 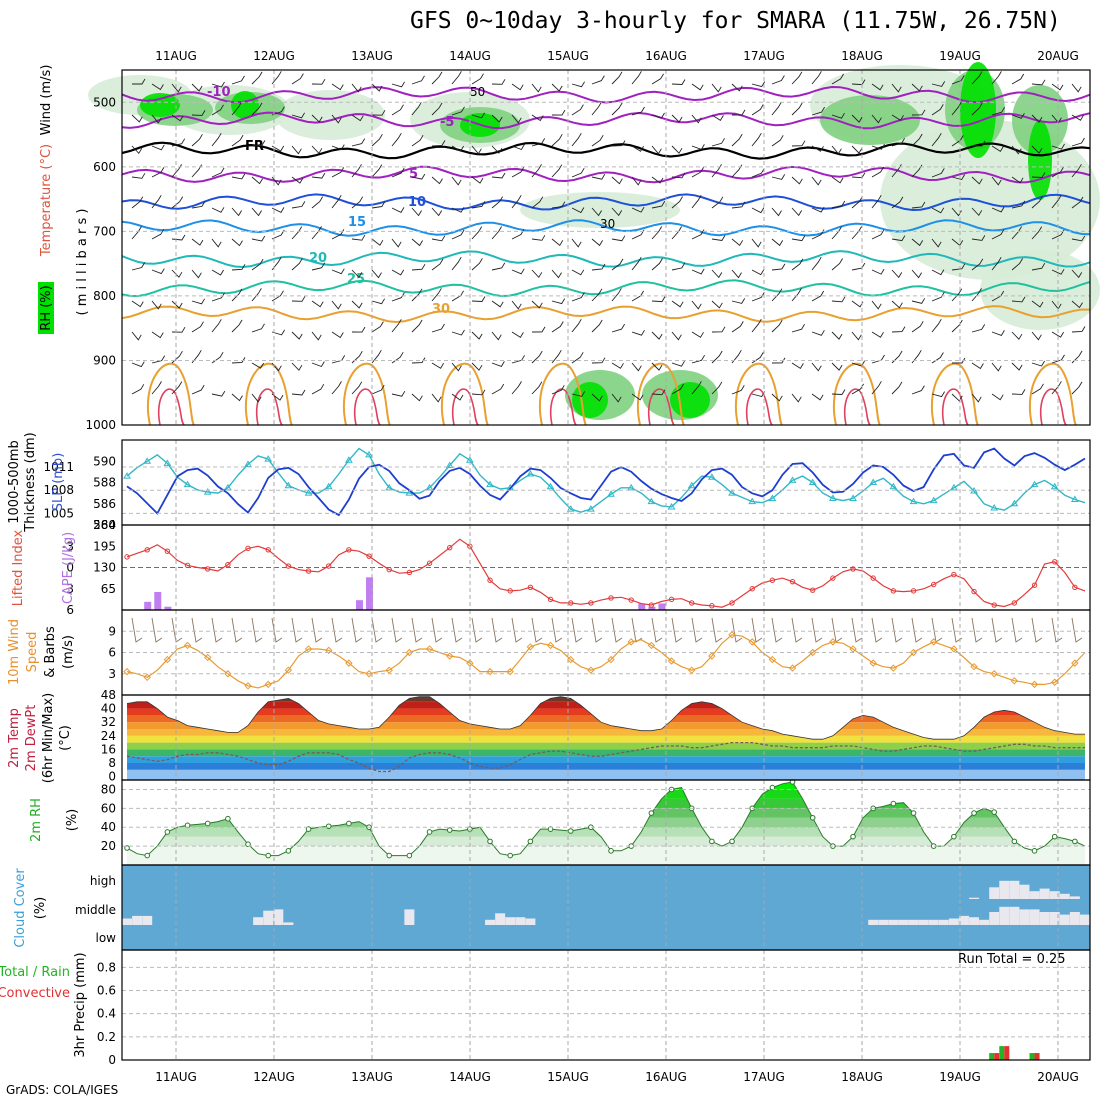 What do you see at coordinates (254, 146) in the screenshot?
I see `isotherm-label: FR` at bounding box center [254, 146].